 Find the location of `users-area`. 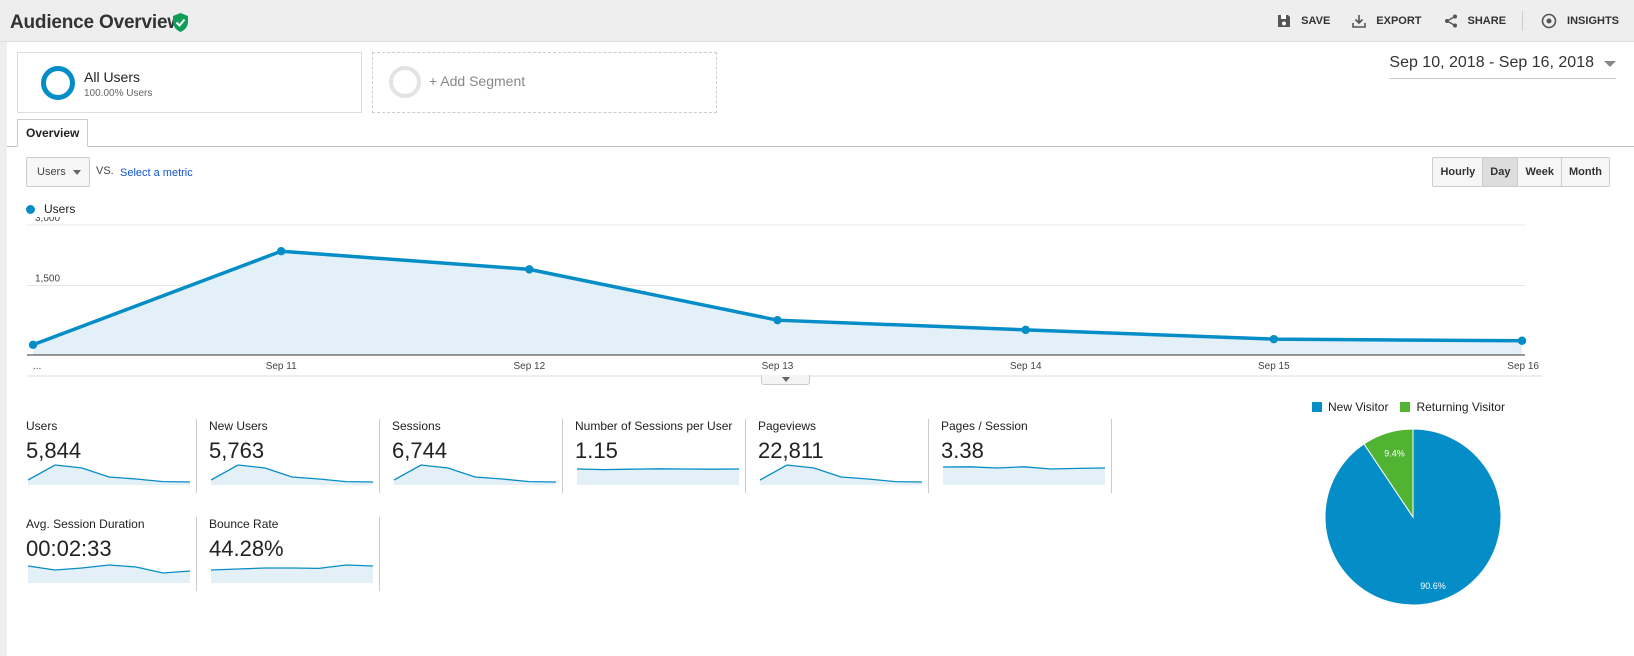

users-area is located at coordinates (777, 303).